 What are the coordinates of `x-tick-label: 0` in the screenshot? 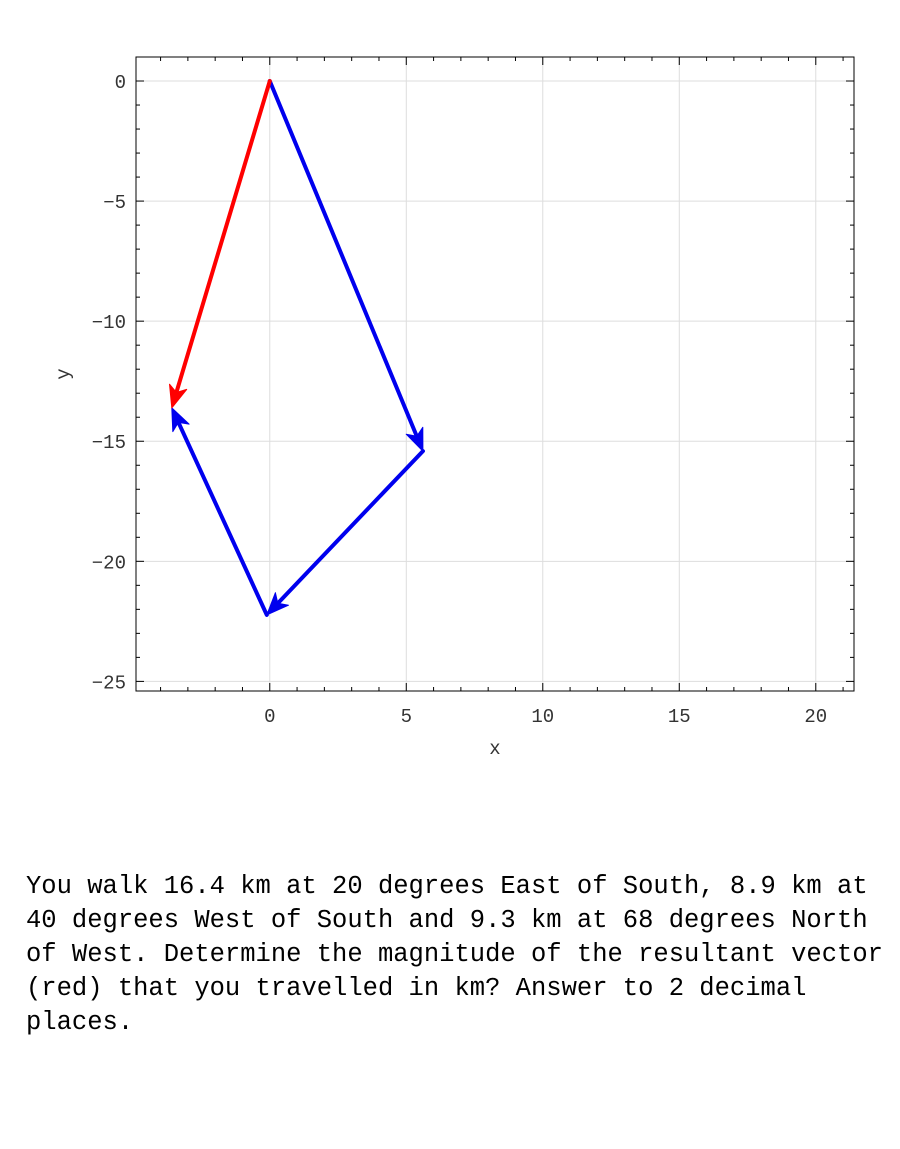 It's located at (269, 717).